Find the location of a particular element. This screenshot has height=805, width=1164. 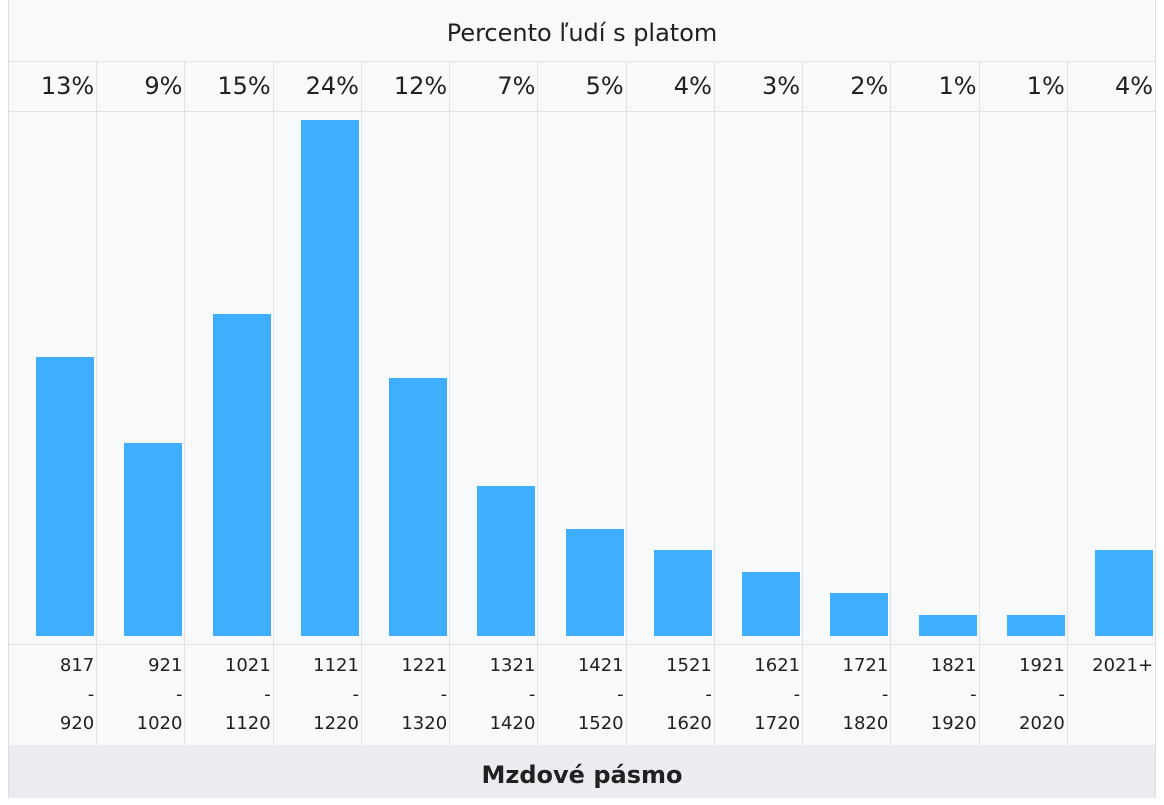

column: 3% 1621 - 1720 is located at coordinates (759, 403).